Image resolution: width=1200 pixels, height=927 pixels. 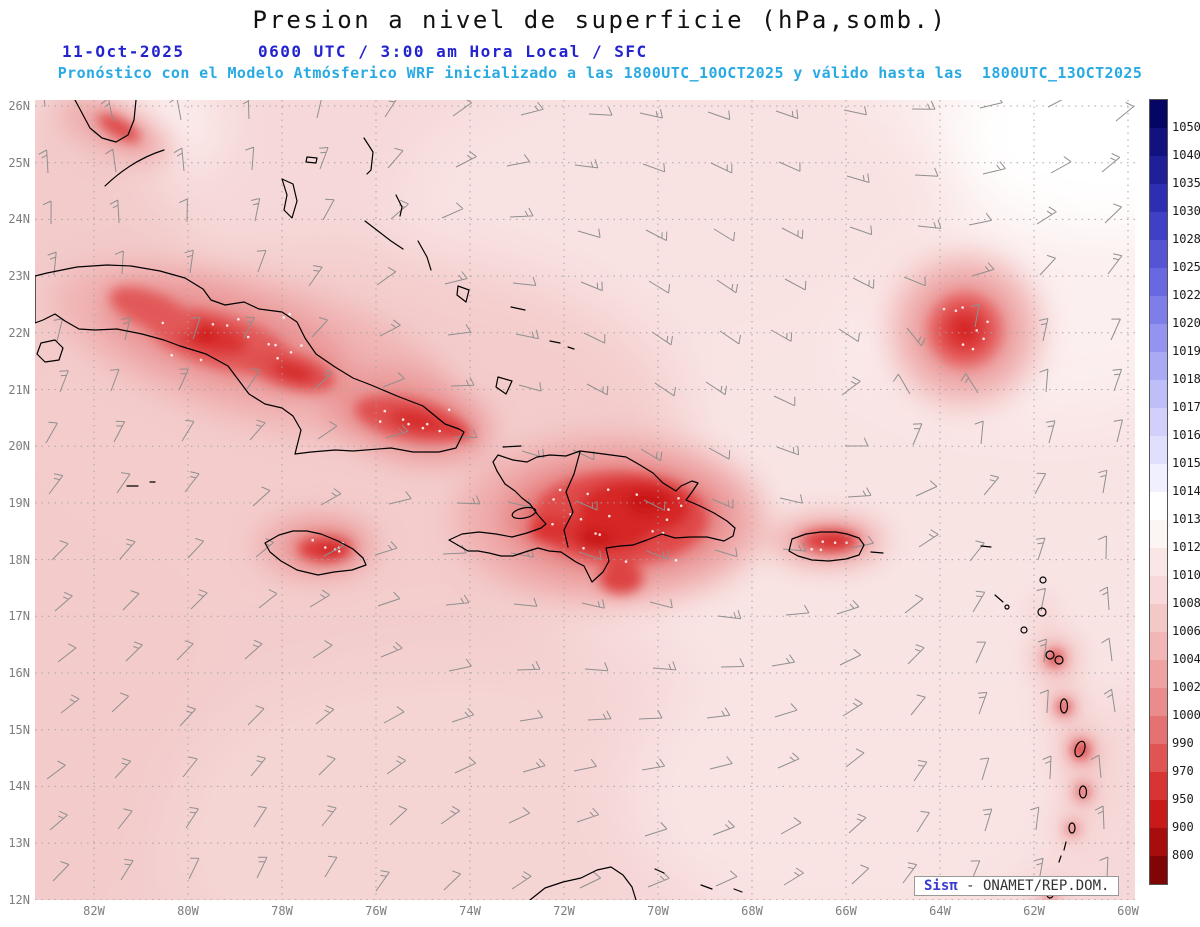 I want to click on cat-island, so click(x=399, y=205).